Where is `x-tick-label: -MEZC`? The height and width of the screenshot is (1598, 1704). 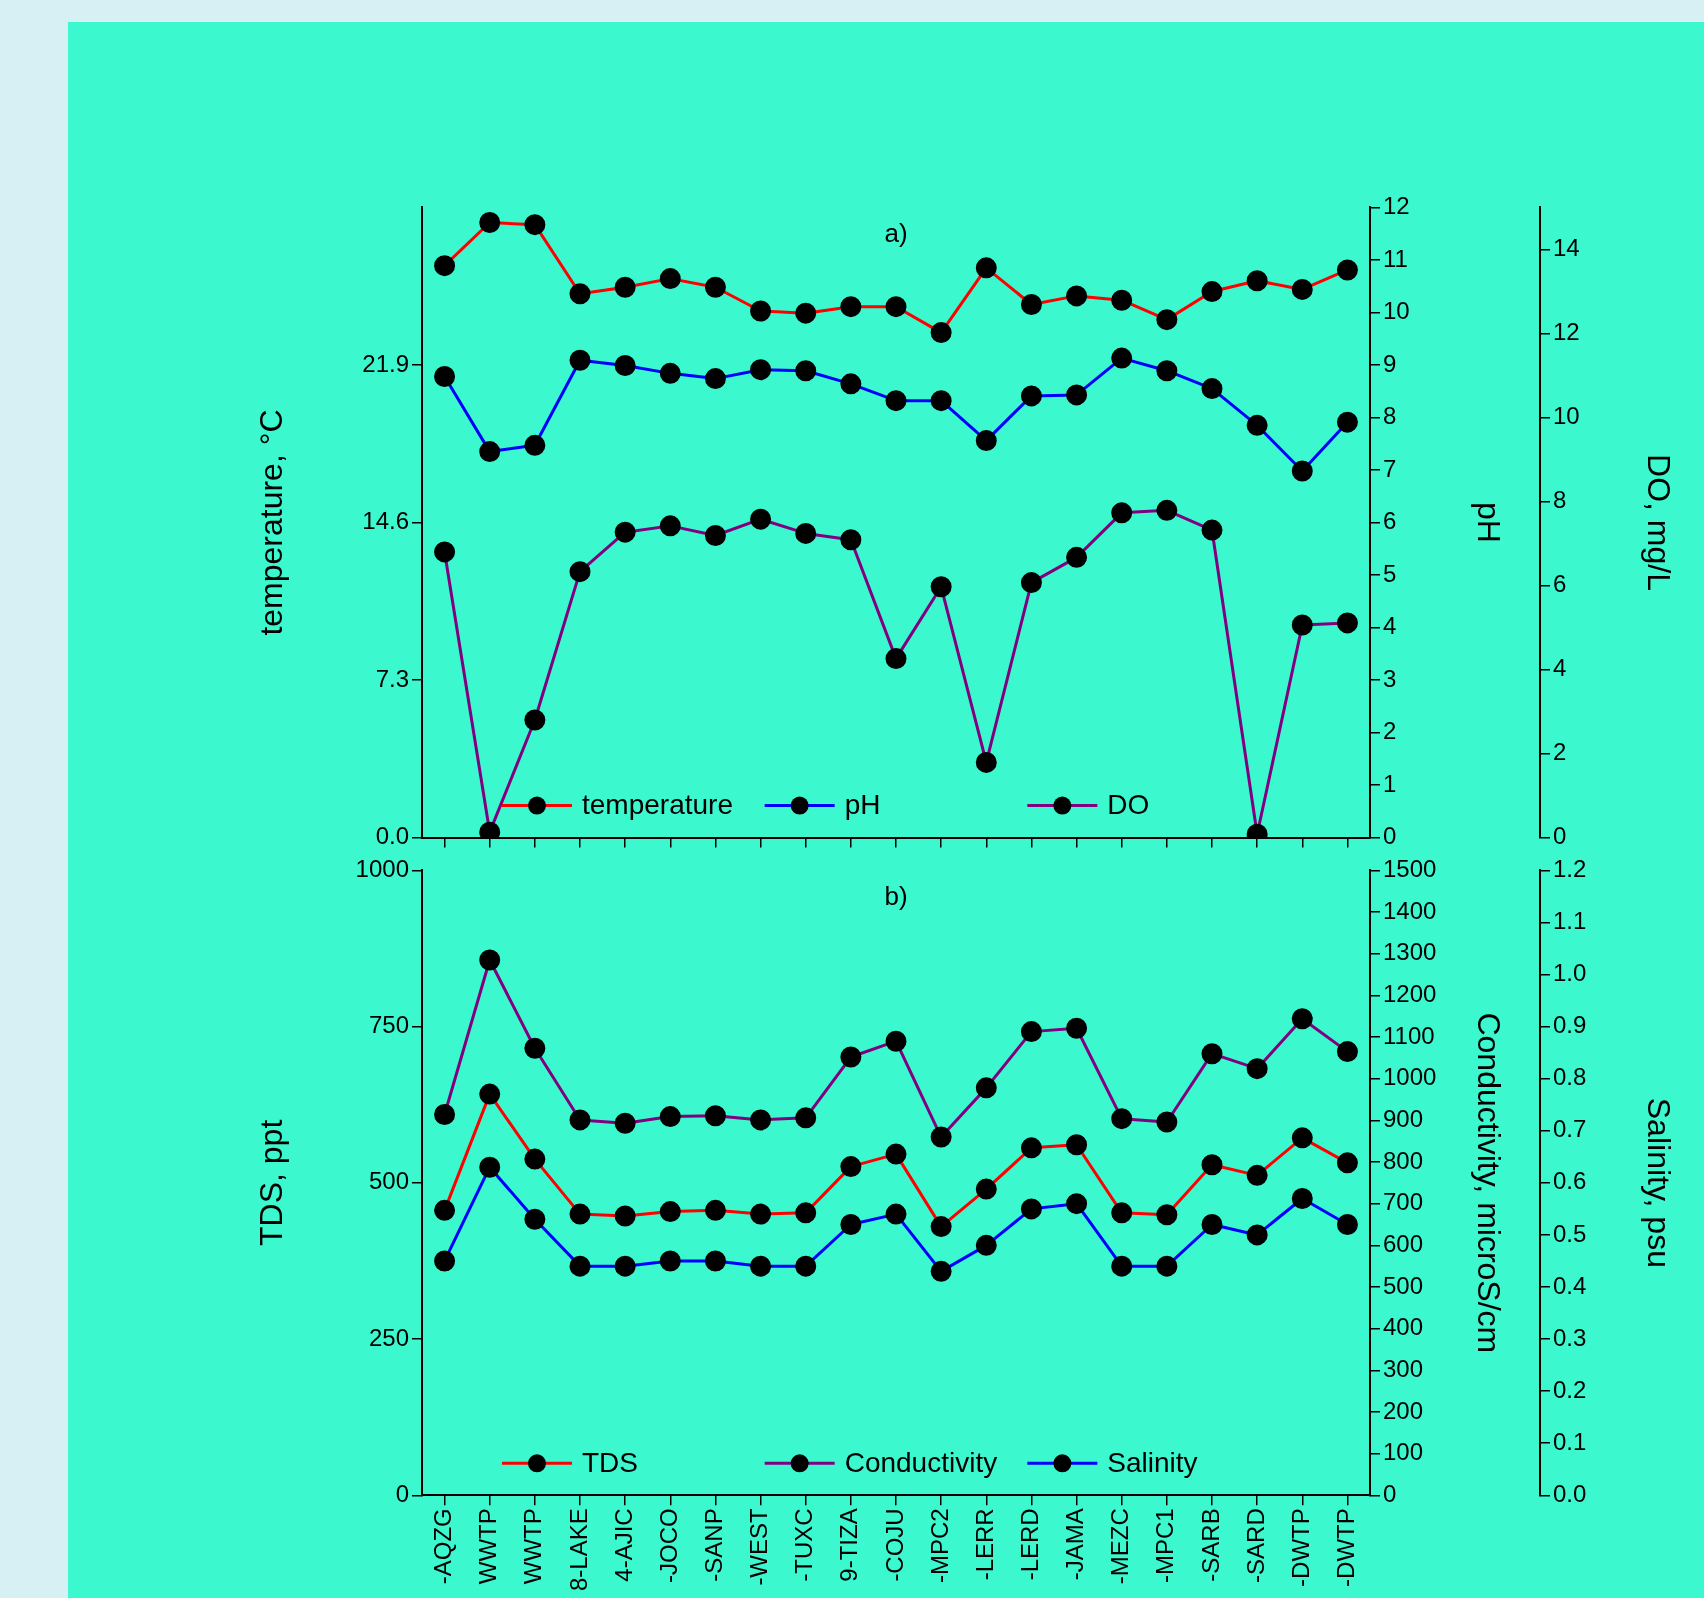 x-tick-label: -MEZC is located at coordinates (1120, 1546).